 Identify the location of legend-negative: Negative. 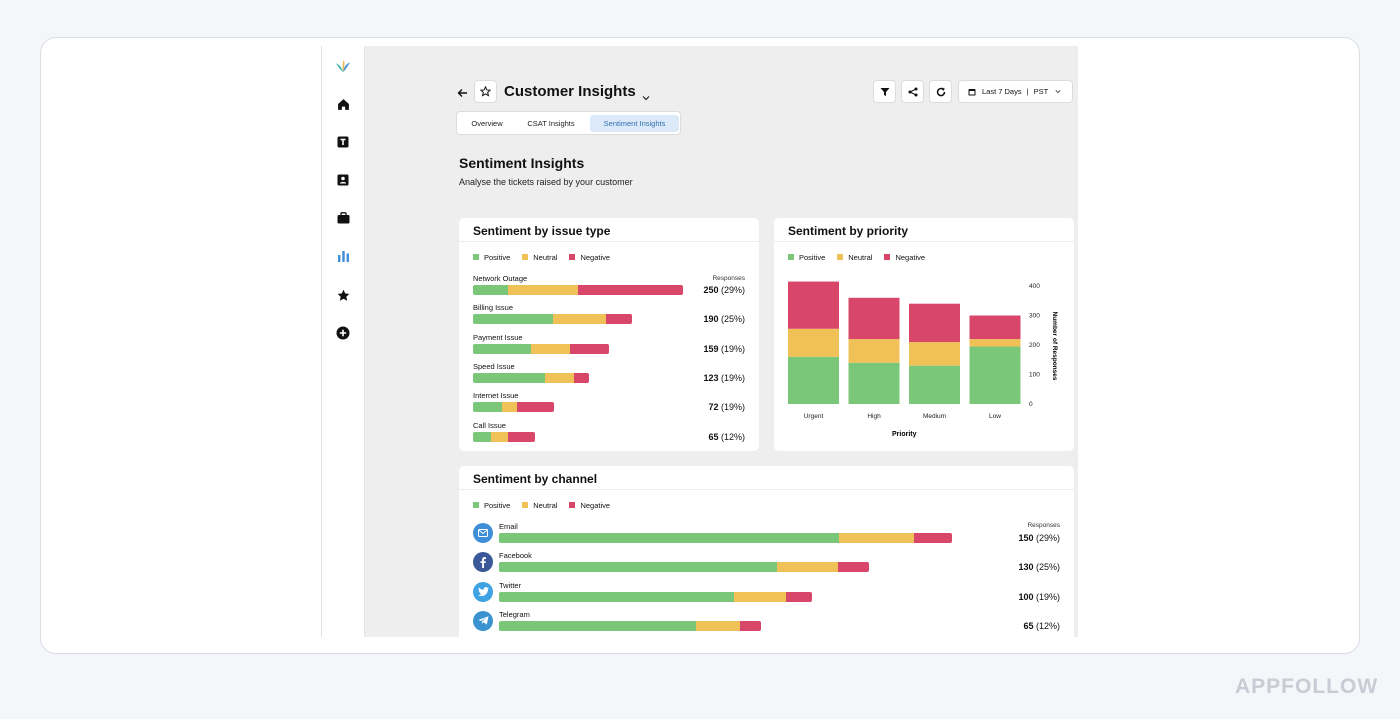
(589, 505).